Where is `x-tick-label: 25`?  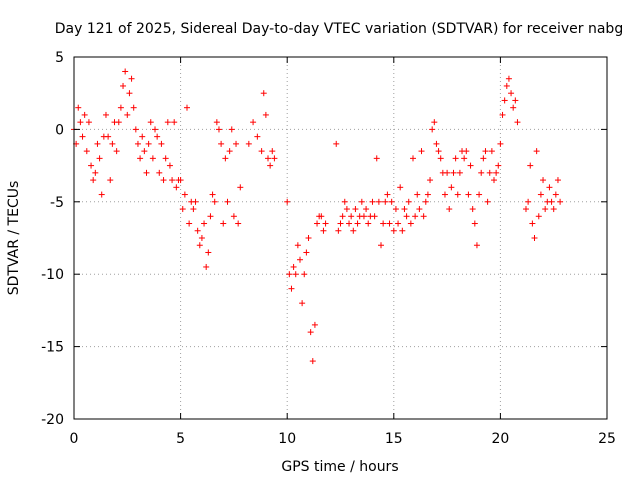 x-tick-label: 25 is located at coordinates (607, 439).